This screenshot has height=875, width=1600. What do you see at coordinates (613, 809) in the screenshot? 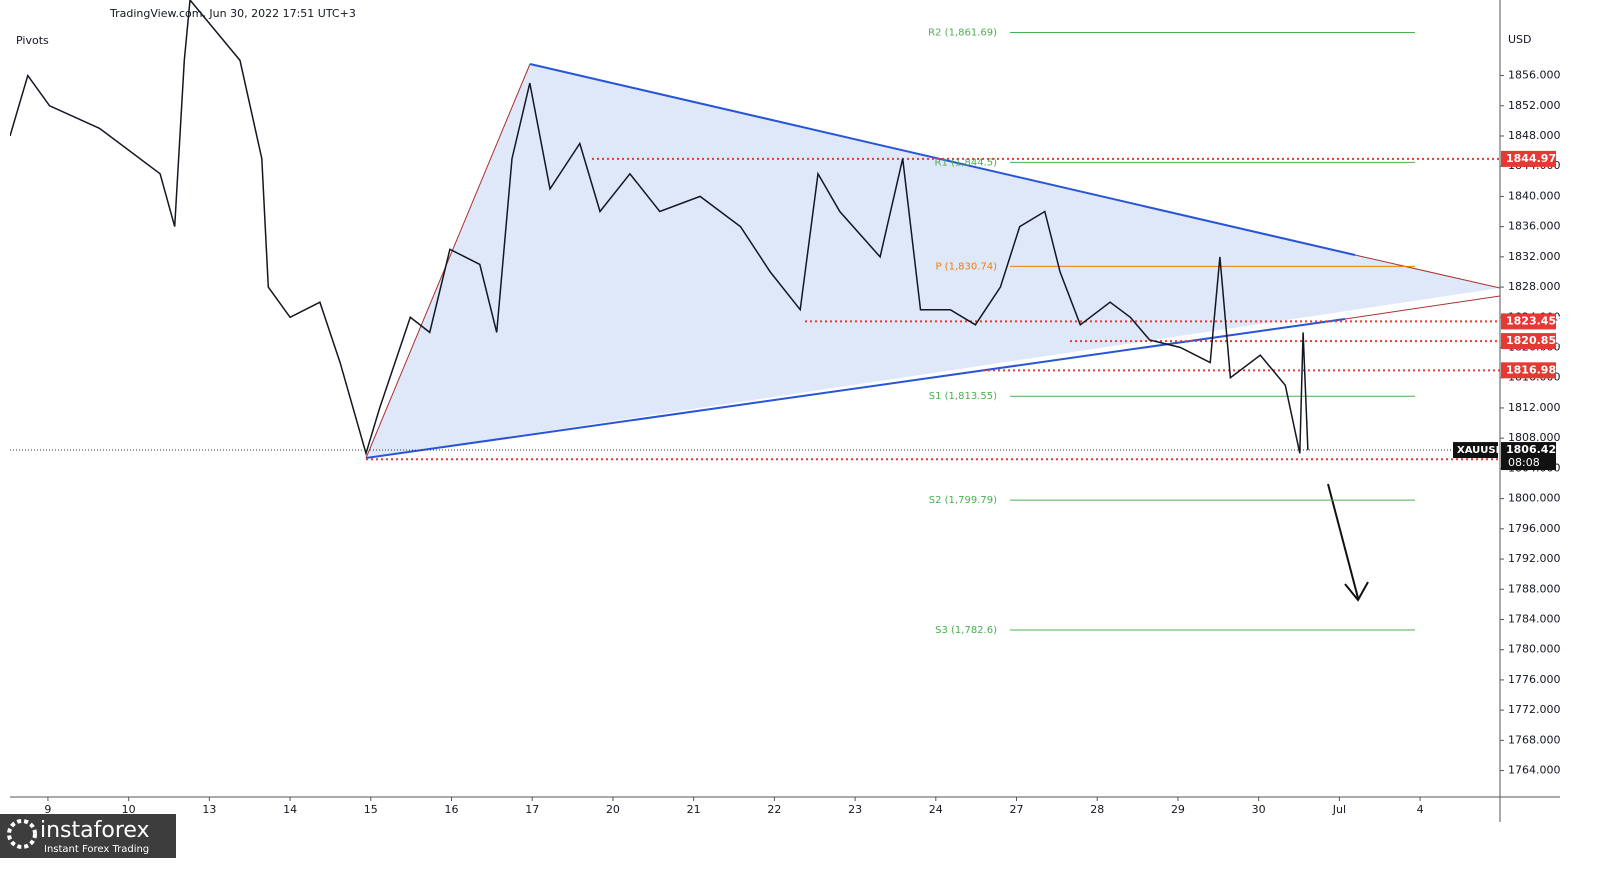
I see `x-tick-label: 20` at bounding box center [613, 809].